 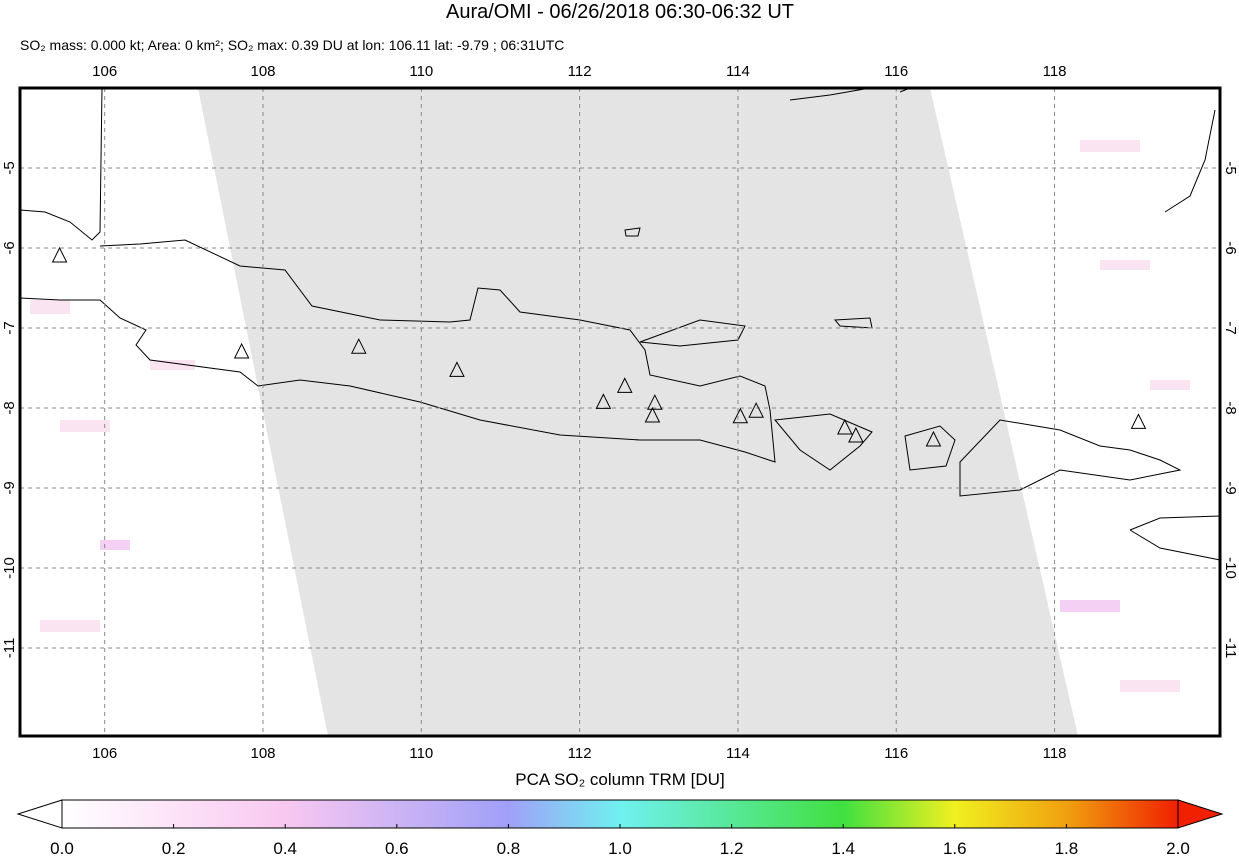 I want to click on colorbar-tick-label: 1.8, so click(x=1067, y=847).